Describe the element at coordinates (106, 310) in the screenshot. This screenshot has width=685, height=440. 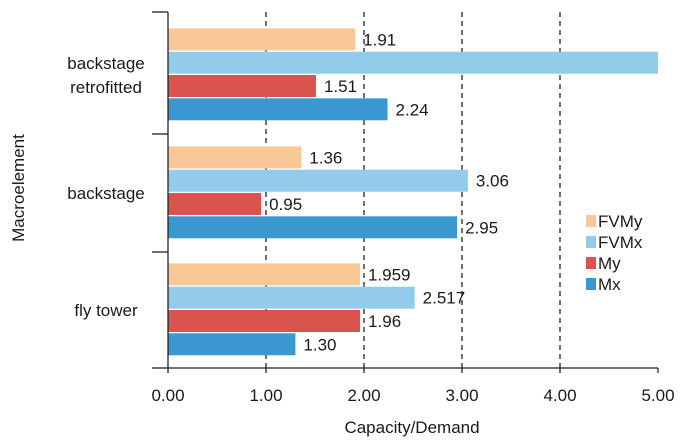
I see `category-label: fly tower` at that location.